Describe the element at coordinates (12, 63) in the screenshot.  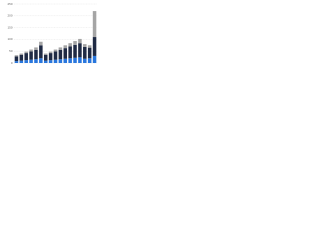
I see `y-tick-label: 0` at that location.